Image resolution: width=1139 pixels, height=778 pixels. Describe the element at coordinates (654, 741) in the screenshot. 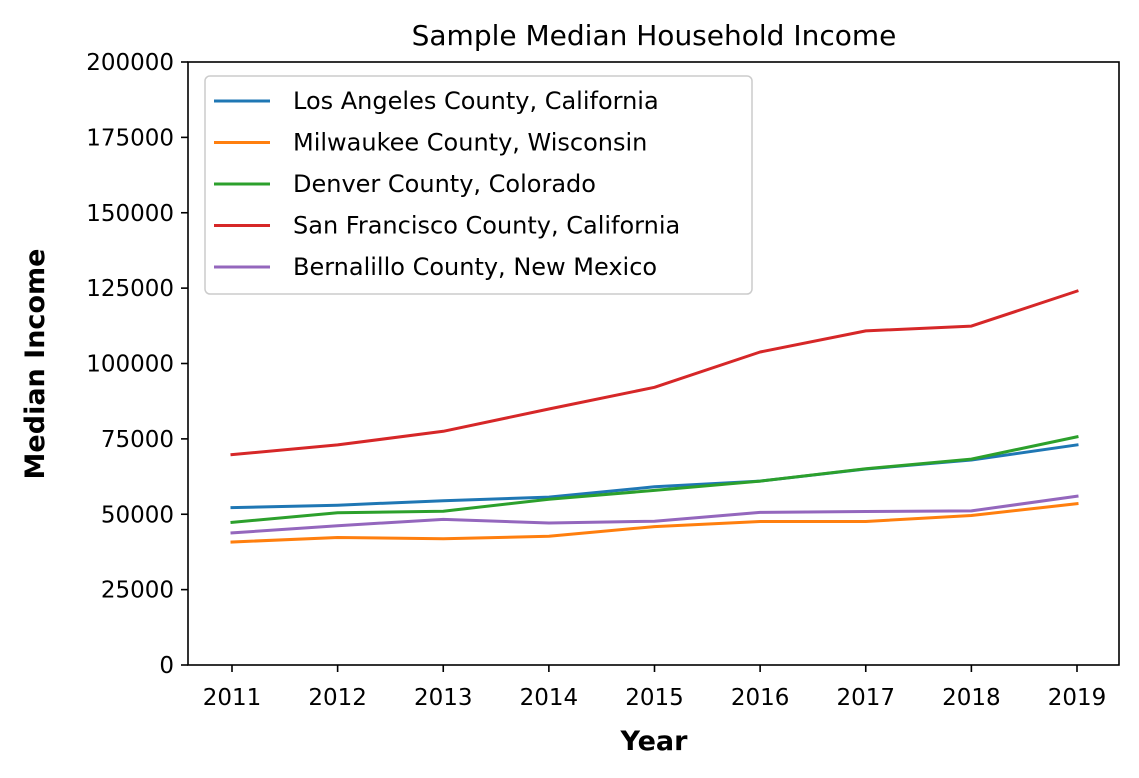

I see `x-axis-label: Year` at that location.